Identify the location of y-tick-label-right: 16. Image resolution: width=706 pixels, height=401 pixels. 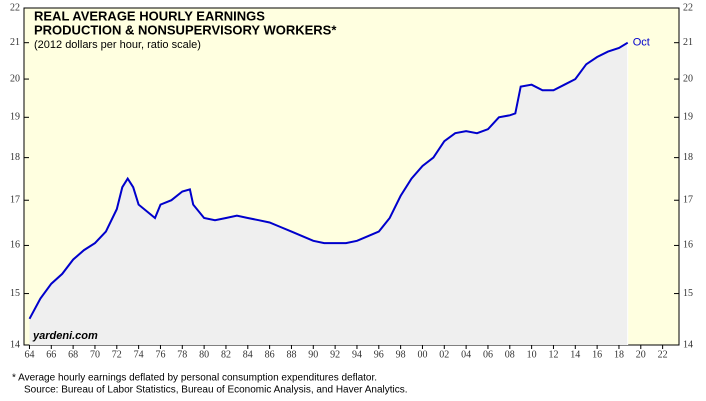
(688, 245).